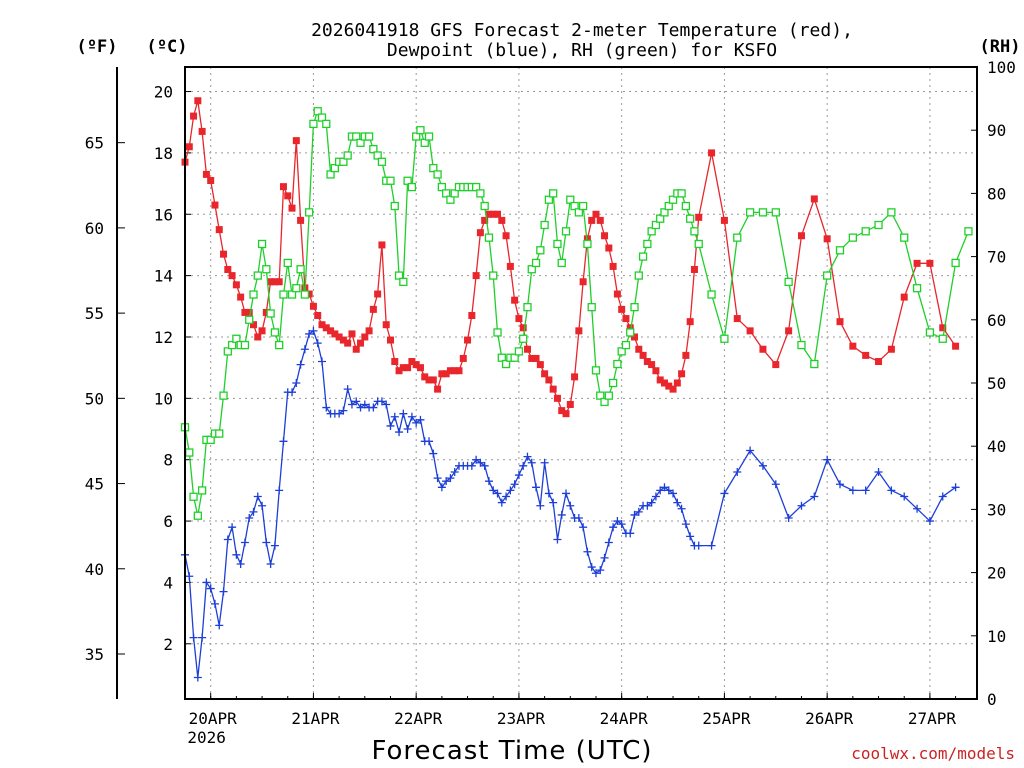 The image size is (1024, 768). What do you see at coordinates (996, 257) in the screenshot?
I see `rh-tick-label: 70` at bounding box center [996, 257].